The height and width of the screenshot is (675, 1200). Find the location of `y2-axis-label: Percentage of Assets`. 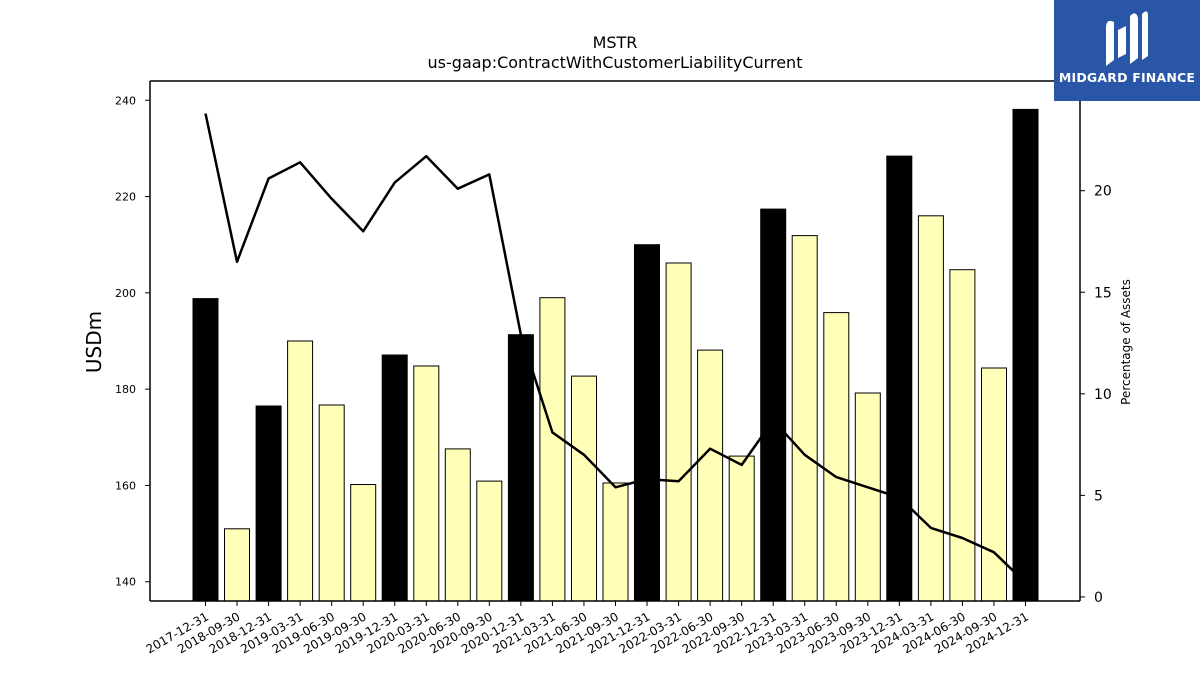

y2-axis-label: Percentage of Assets is located at coordinates (1126, 342).